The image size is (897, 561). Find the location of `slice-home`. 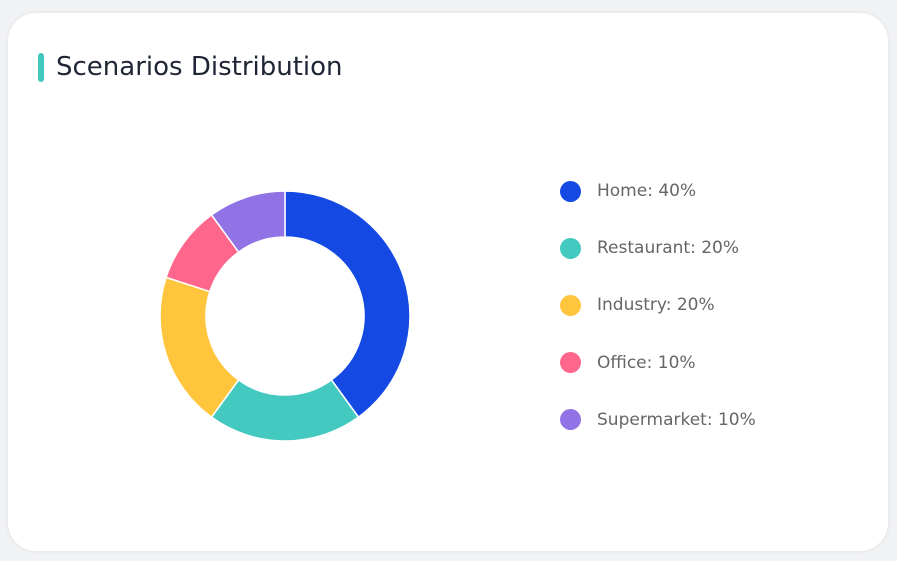

slice-home is located at coordinates (347, 304).